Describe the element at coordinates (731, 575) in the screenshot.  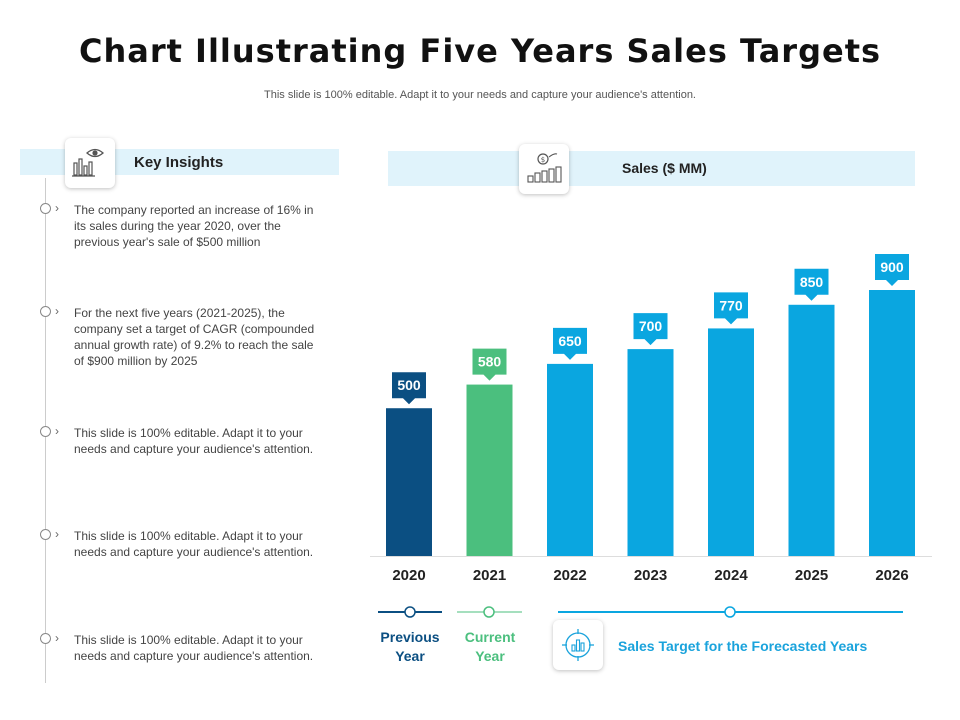
I see `tick-label-2024: 2024` at that location.